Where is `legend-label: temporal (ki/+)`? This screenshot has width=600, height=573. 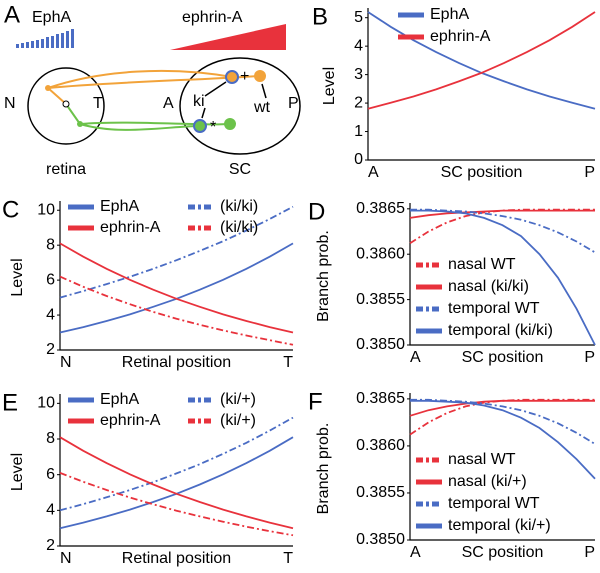 legend-label: temporal (ki/+) is located at coordinates (499, 525).